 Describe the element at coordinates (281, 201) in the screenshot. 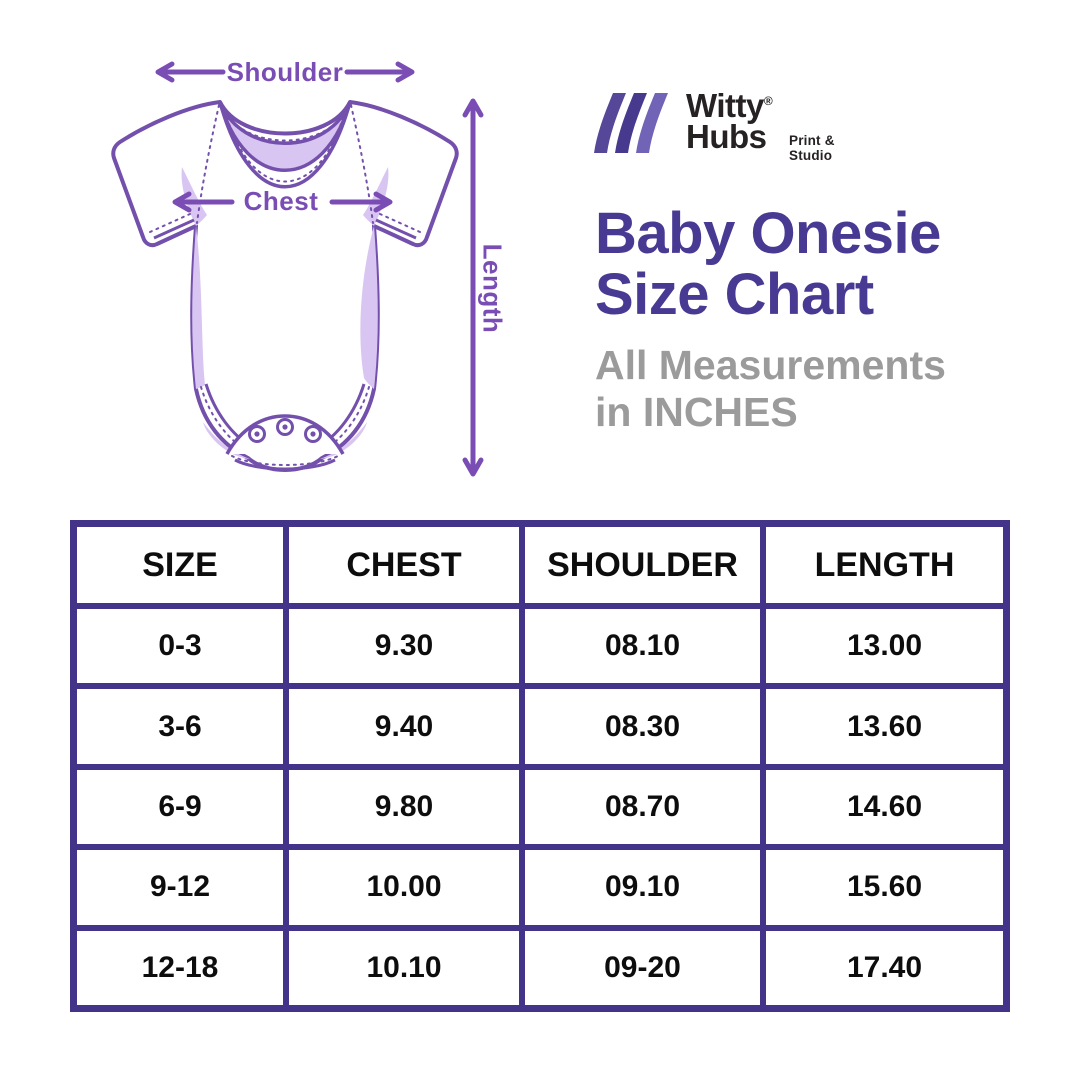

I see `chest-label: Chest` at that location.